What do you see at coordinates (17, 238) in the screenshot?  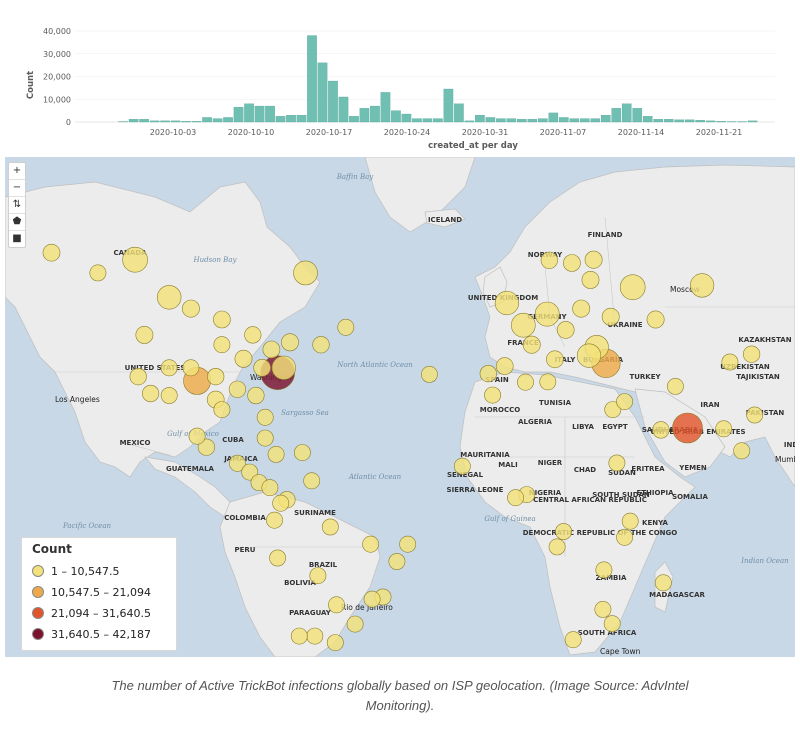 I see `draw-rectangle-button: ■` at bounding box center [17, 238].